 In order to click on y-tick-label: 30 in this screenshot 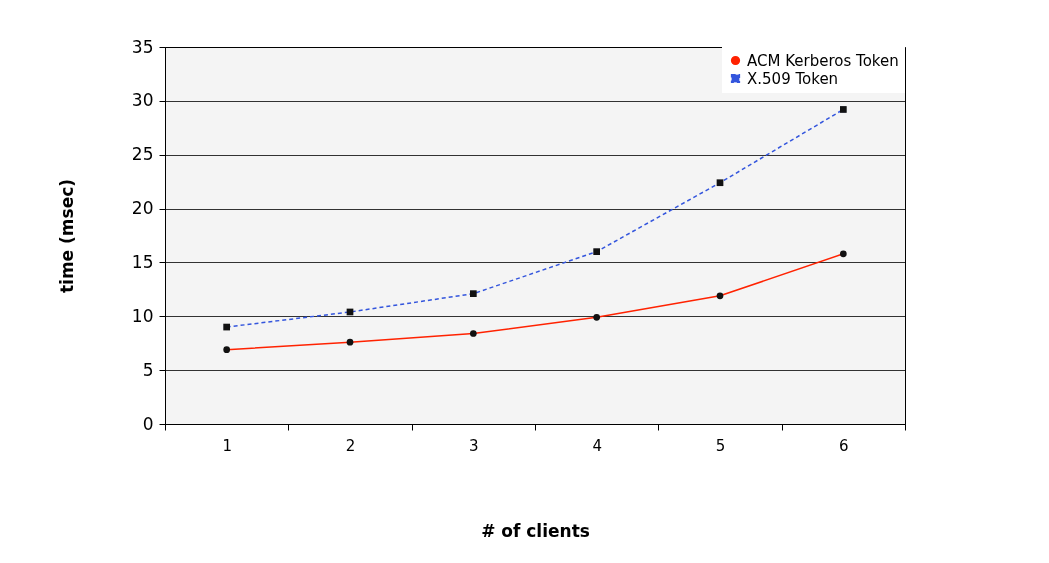, I will do `click(142, 100)`.